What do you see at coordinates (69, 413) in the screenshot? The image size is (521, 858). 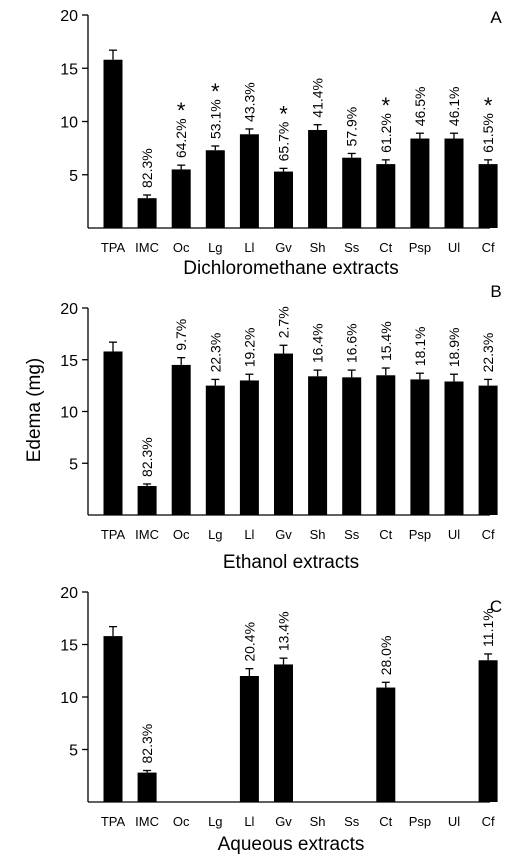 I see `panel-b-y-tick-label: 10` at bounding box center [69, 413].